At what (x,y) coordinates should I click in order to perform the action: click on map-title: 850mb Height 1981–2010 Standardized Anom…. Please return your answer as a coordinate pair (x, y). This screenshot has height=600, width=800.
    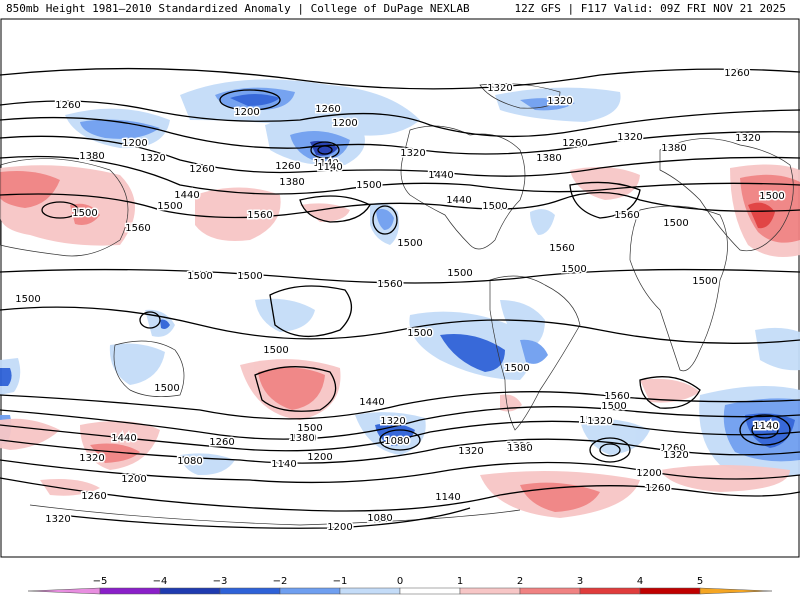
    Looking at the image, I should click on (238, 8).